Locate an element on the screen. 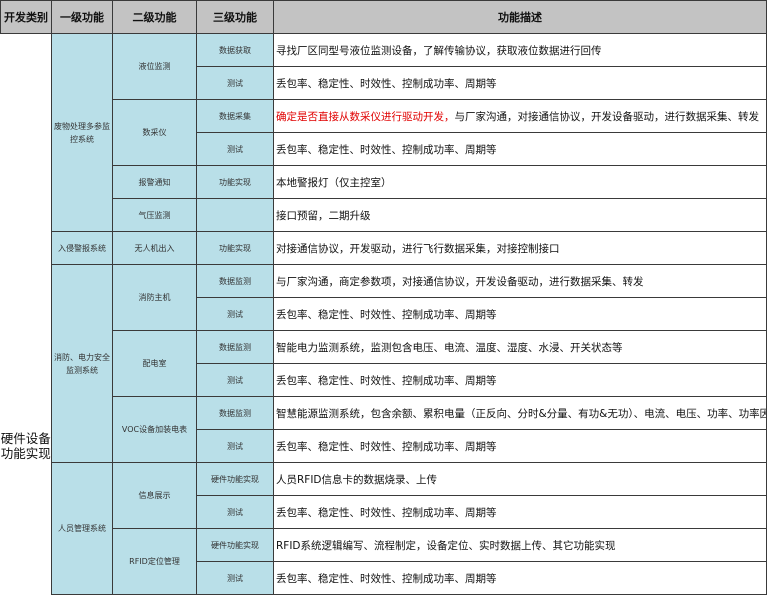  level1-cell: 入侵警报系统 is located at coordinates (82, 248).